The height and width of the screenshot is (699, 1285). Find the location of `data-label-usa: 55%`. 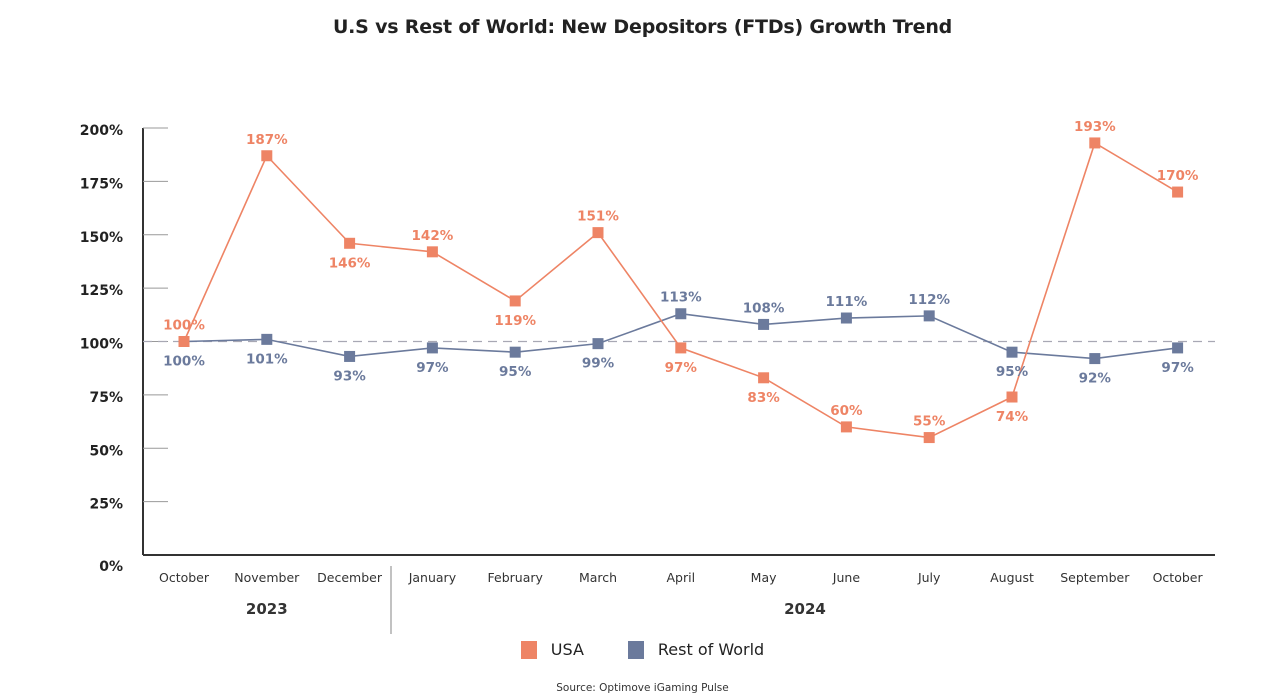

data-label-usa: 55% is located at coordinates (929, 422).